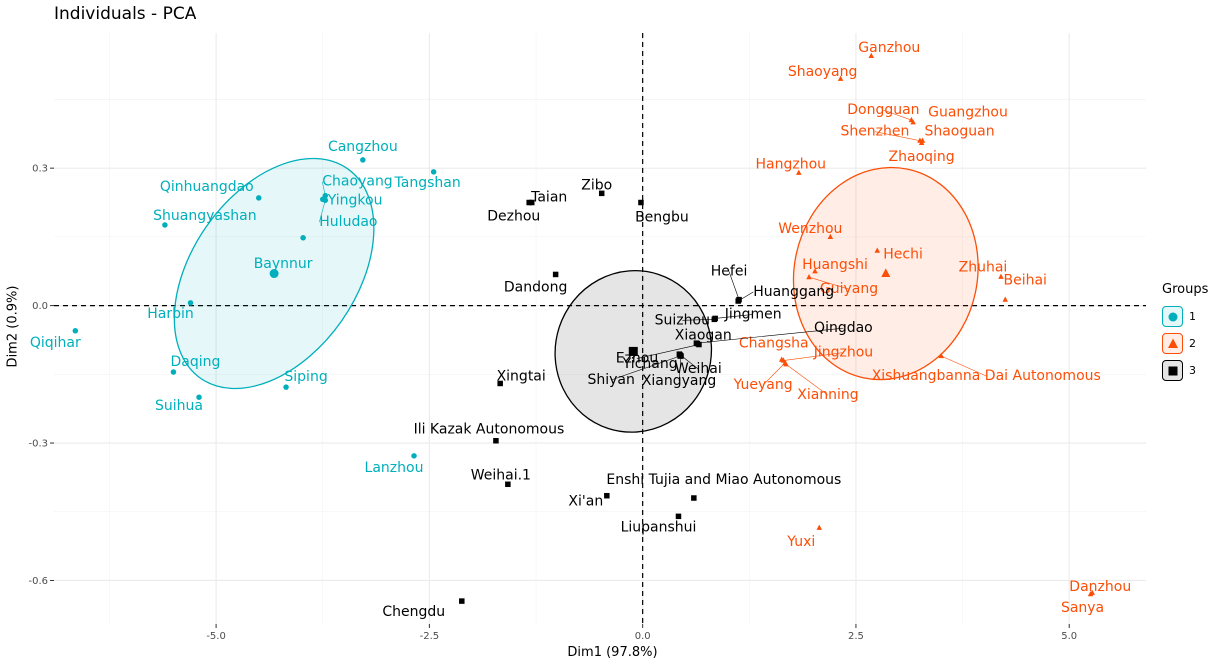 This screenshot has width=1225, height=669. Describe the element at coordinates (207, 187) in the screenshot. I see `point-label: Qinhuangdao` at that location.